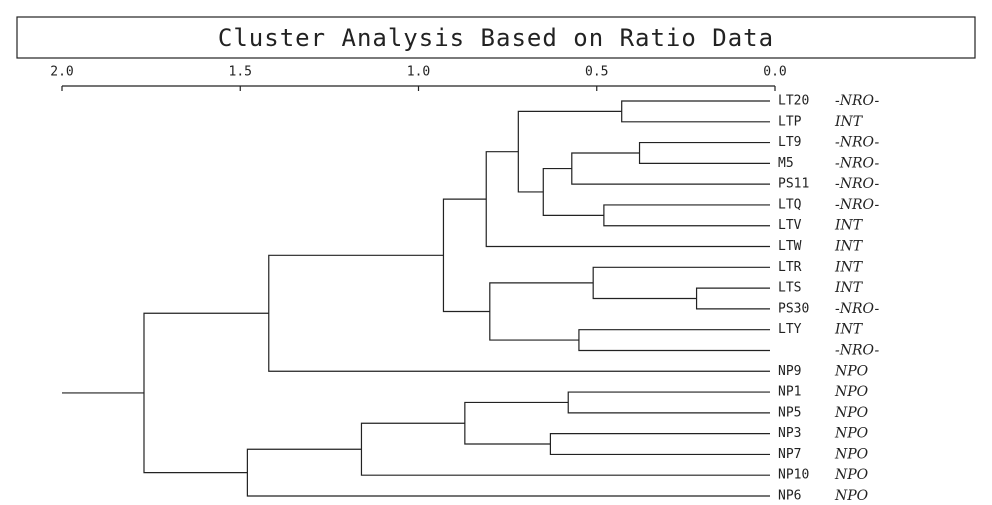 The image size is (992, 505). What do you see at coordinates (789, 454) in the screenshot?
I see `leaf-label: NP7` at bounding box center [789, 454].